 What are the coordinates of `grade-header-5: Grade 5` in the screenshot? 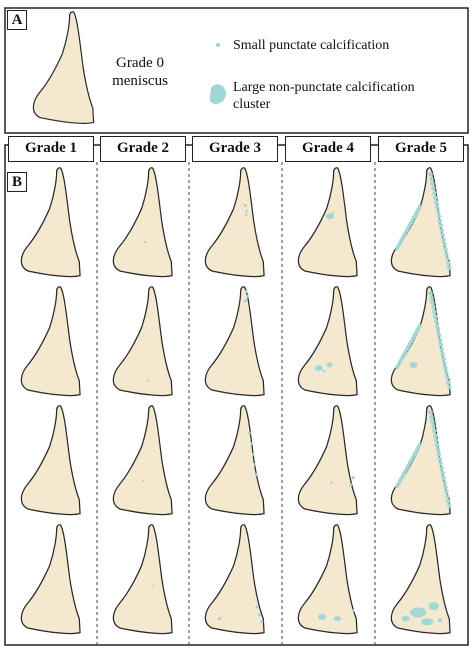 It's located at (421, 149).